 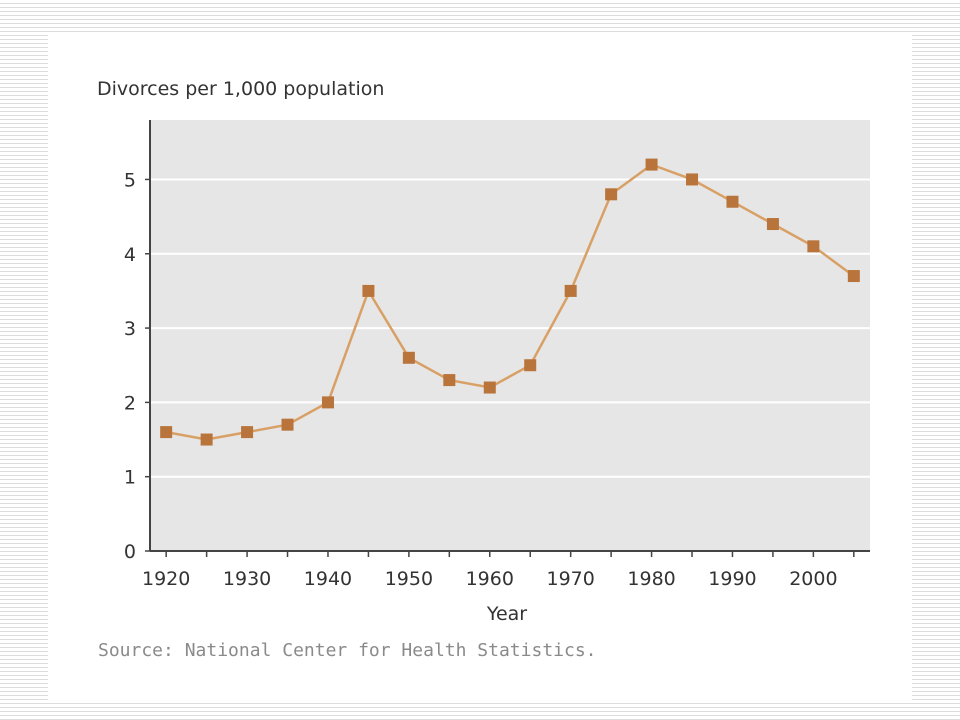 I want to click on x-tick-label: 1970, so click(x=570, y=579).